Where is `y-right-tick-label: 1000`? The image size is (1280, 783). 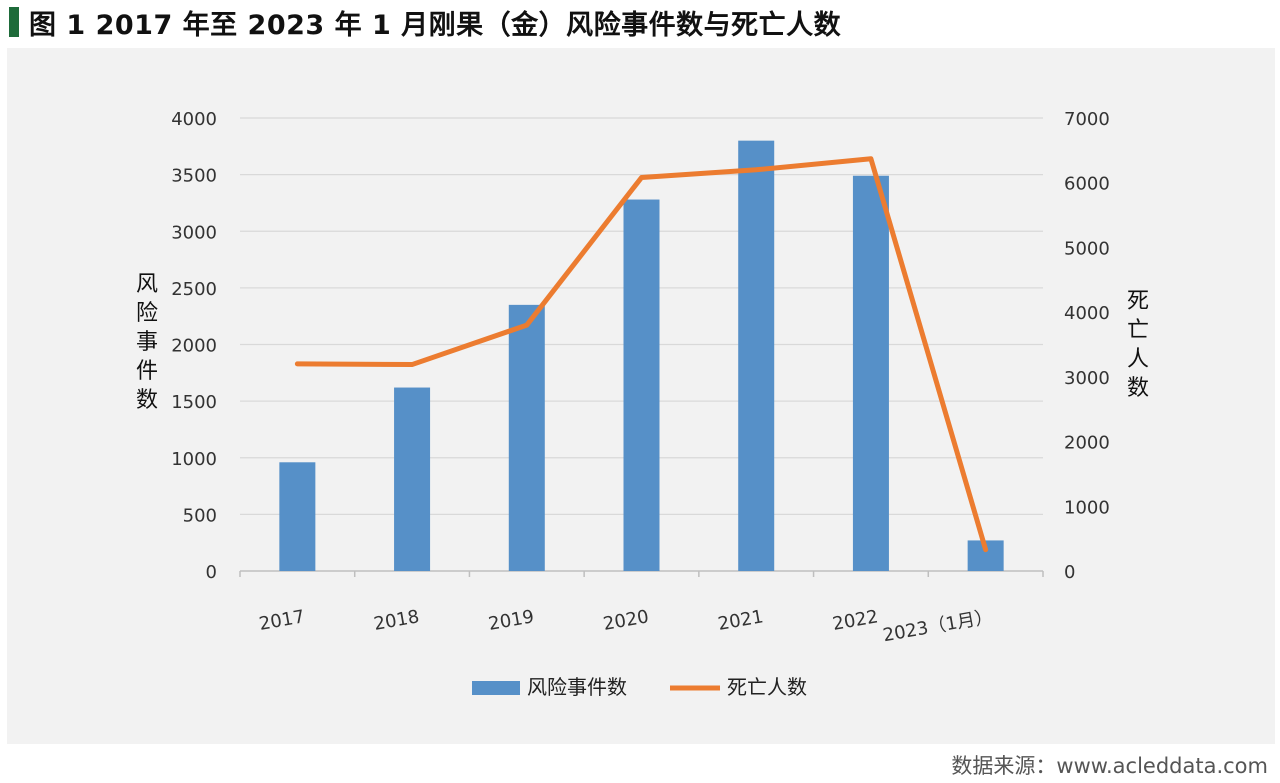 y-right-tick-label: 1000 is located at coordinates (1087, 507).